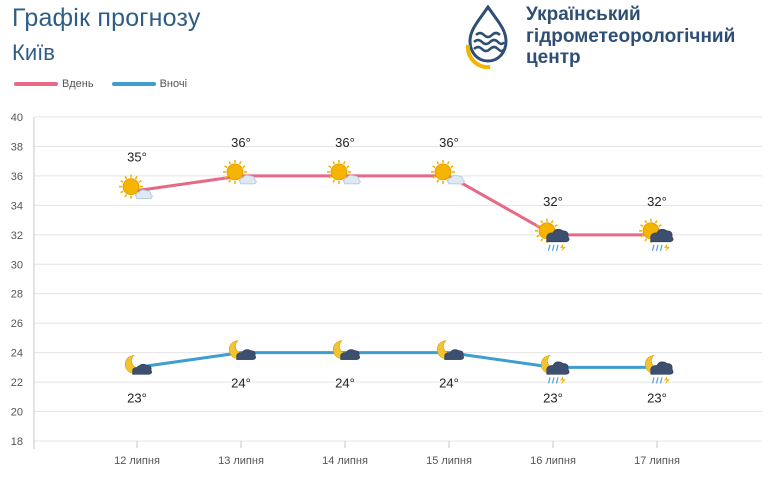 This screenshot has height=487, width=771. What do you see at coordinates (17, 383) in the screenshot?
I see `y-tick-label: 22` at bounding box center [17, 383].